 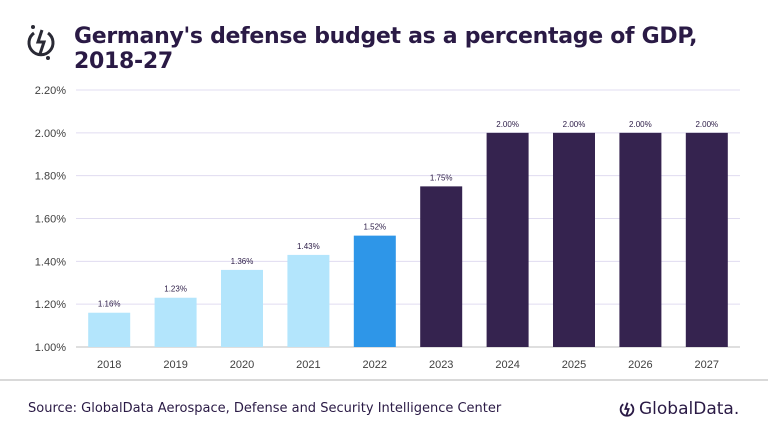 I want to click on y-tick-label: 1.80%, so click(x=50, y=177).